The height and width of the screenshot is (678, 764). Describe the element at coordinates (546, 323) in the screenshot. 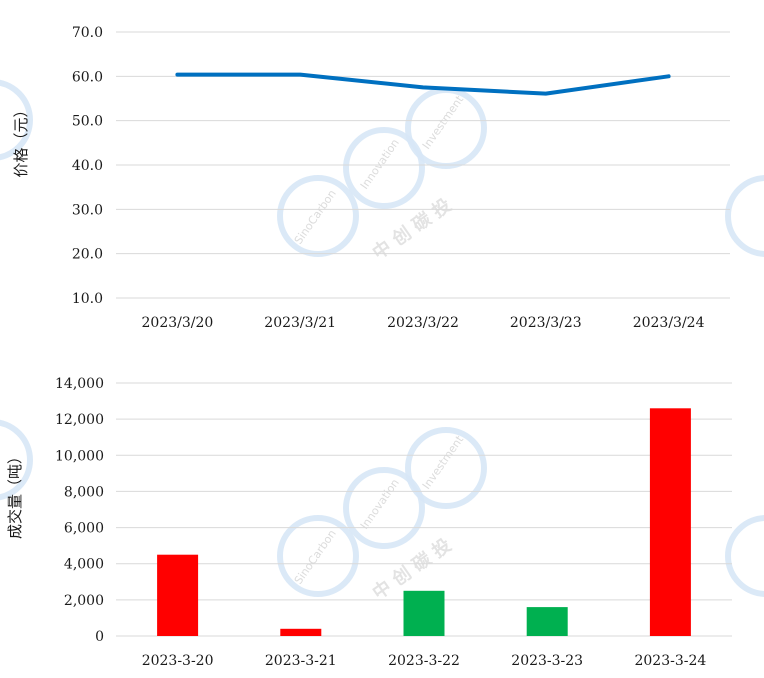

I see `price-x-tick-label: 2023/3/23` at that location.